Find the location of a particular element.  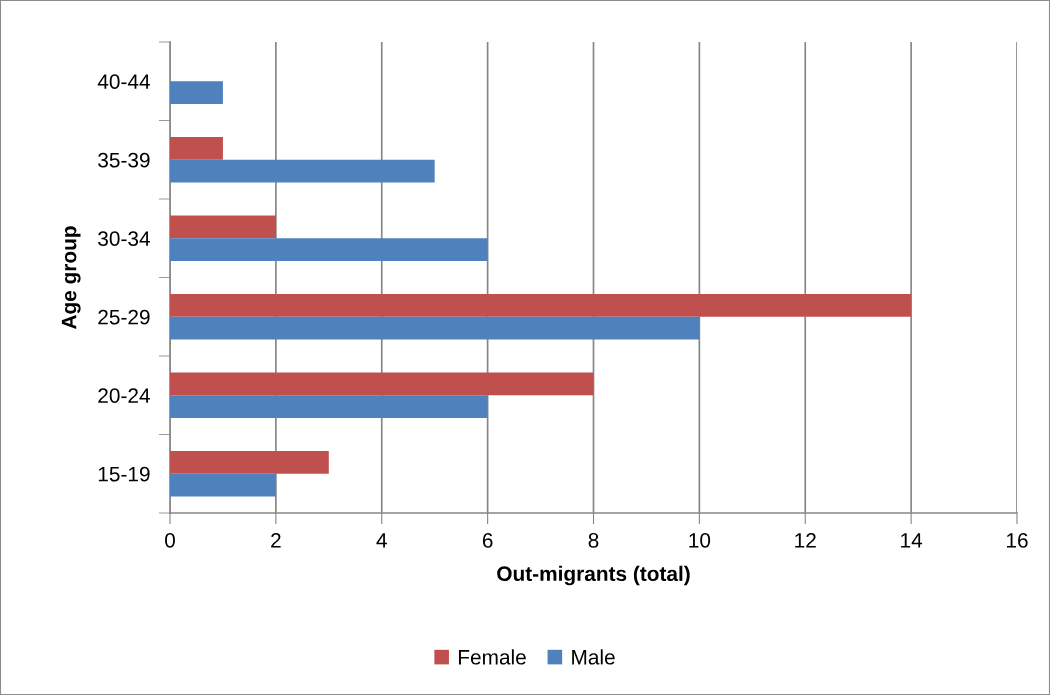

y-axis-title: Age group is located at coordinates (71, 278).